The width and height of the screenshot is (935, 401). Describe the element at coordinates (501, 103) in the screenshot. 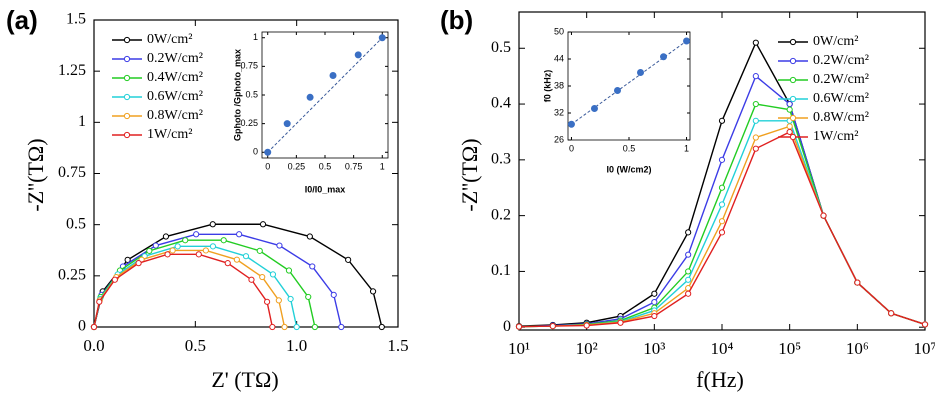

I see `y-tick-label: 0.4` at that location.